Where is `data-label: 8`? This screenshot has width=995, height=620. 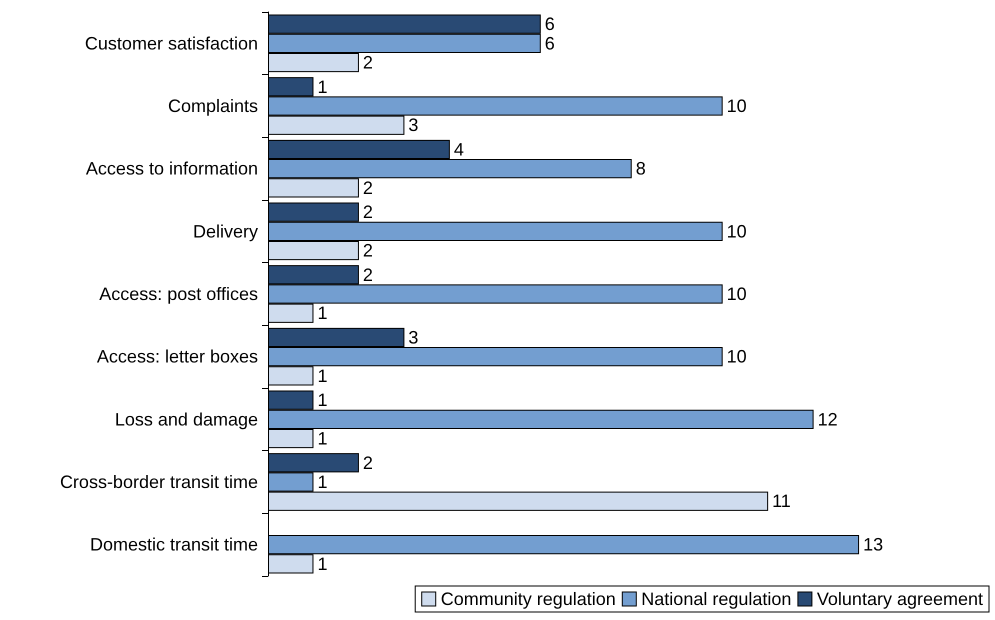 data-label: 8 is located at coordinates (641, 168).